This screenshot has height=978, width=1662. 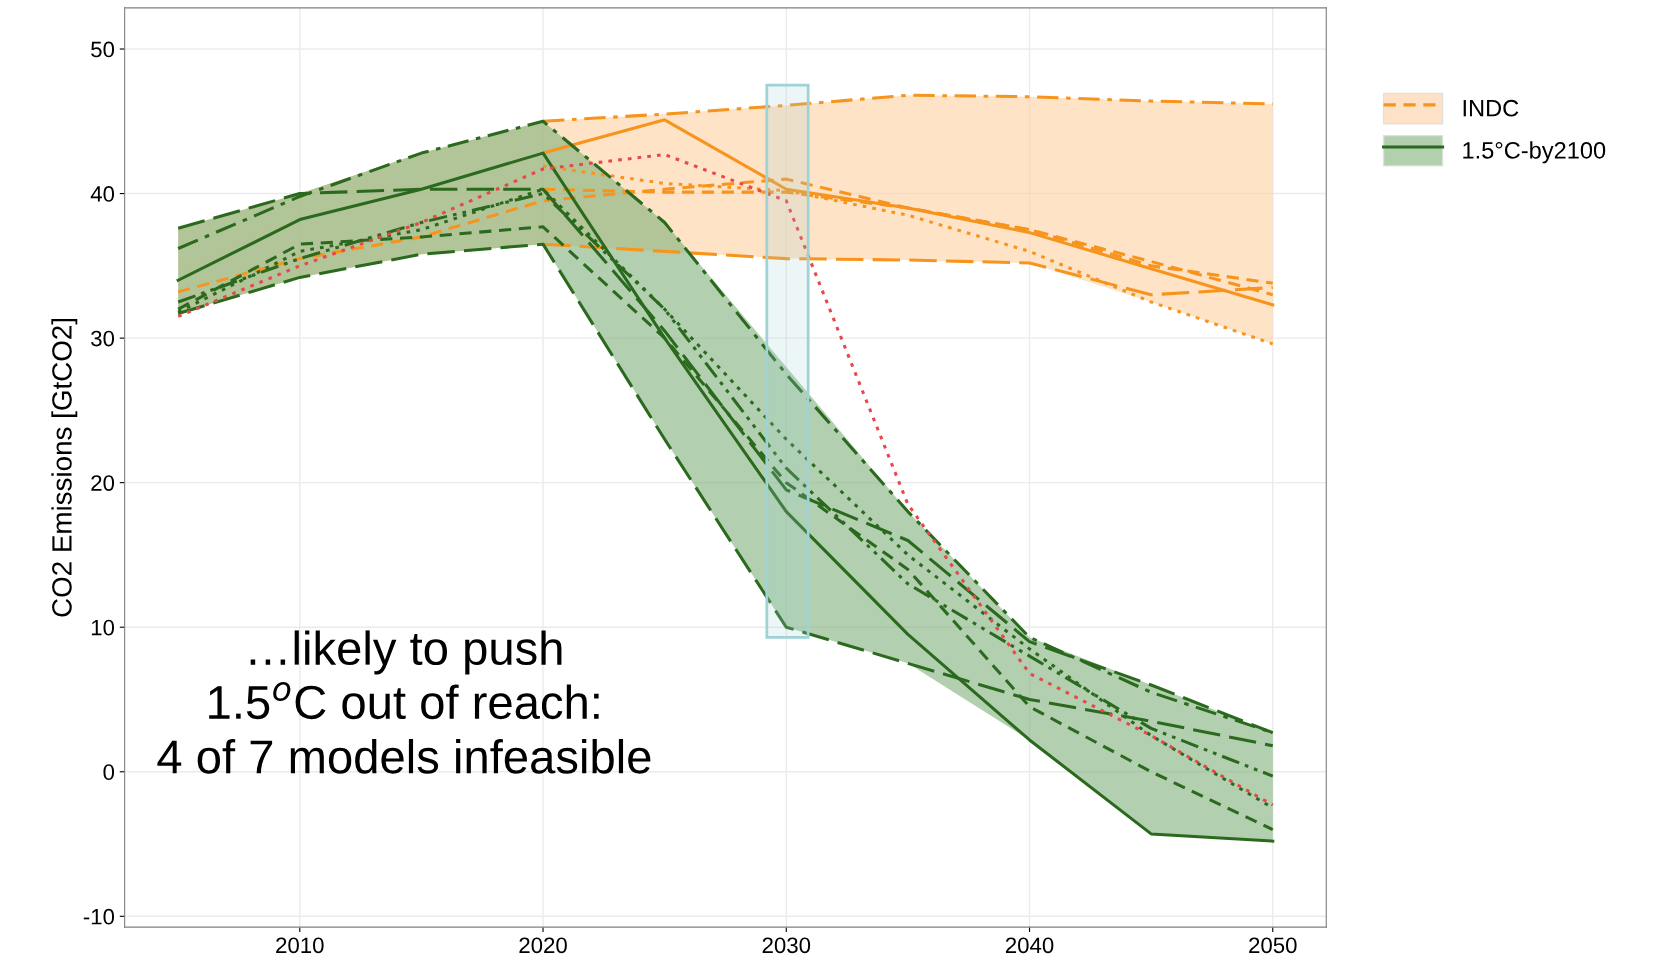 What do you see at coordinates (404, 702) in the screenshot?
I see `annotation: …likely to push 1.5$^{o}$C out of reach: 4 of 7 models infeasible` at bounding box center [404, 702].